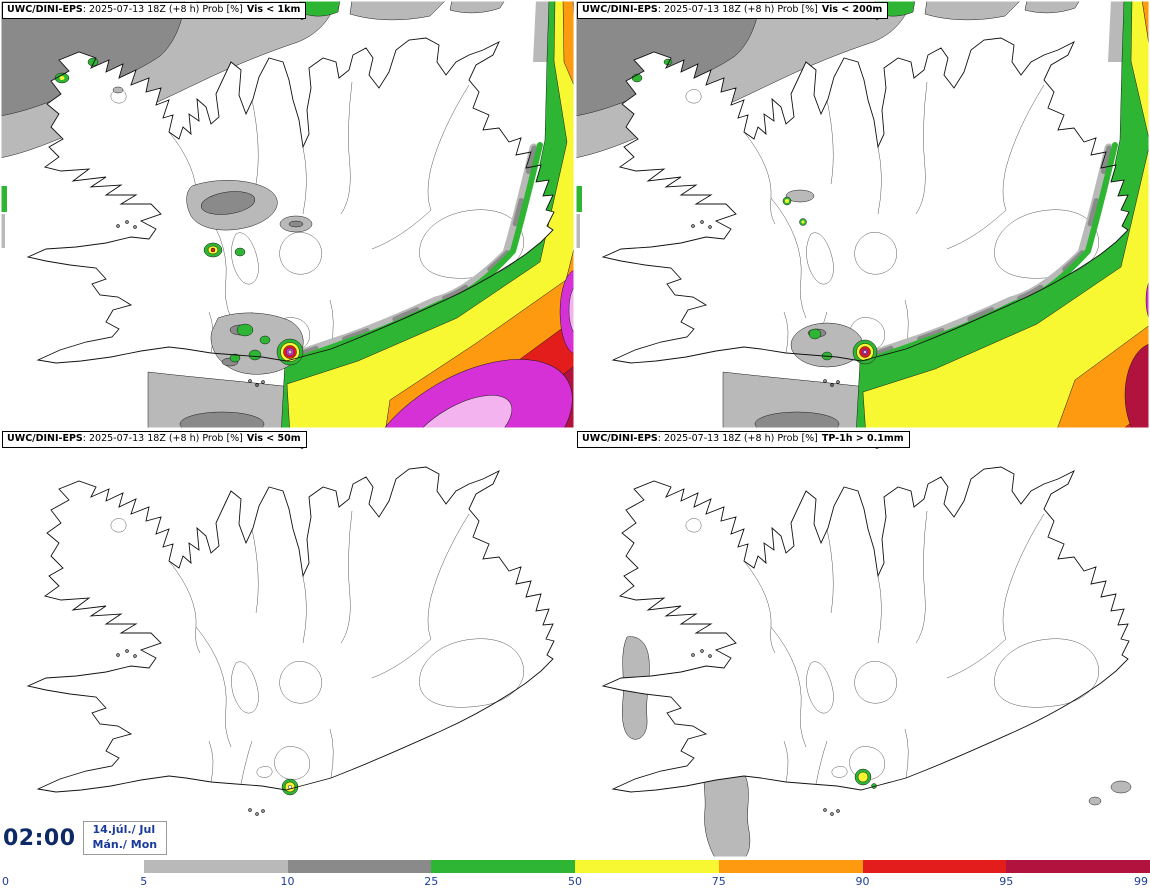 The image size is (1150, 891). What do you see at coordinates (273, 9) in the screenshot?
I see `threshold-label: Vis < 1km` at bounding box center [273, 9].